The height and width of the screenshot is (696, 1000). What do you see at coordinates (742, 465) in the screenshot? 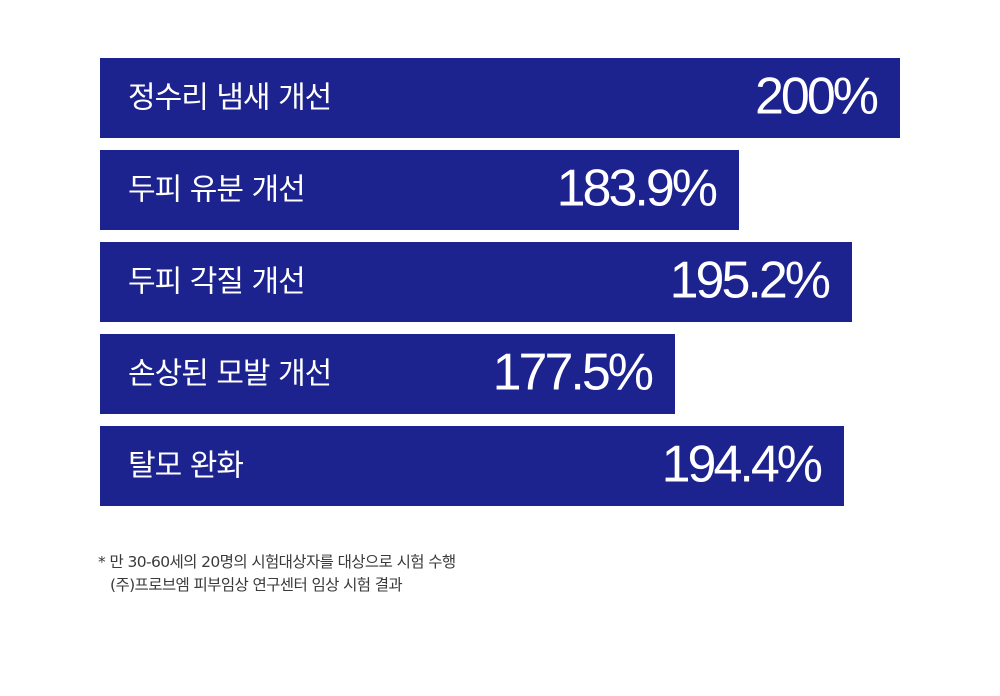
I see `bar-value-label: 194.4%` at bounding box center [742, 465].